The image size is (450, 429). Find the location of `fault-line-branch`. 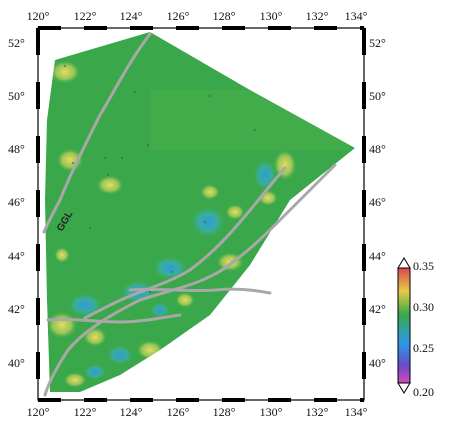

fault-line-branch is located at coordinates (200, 291).